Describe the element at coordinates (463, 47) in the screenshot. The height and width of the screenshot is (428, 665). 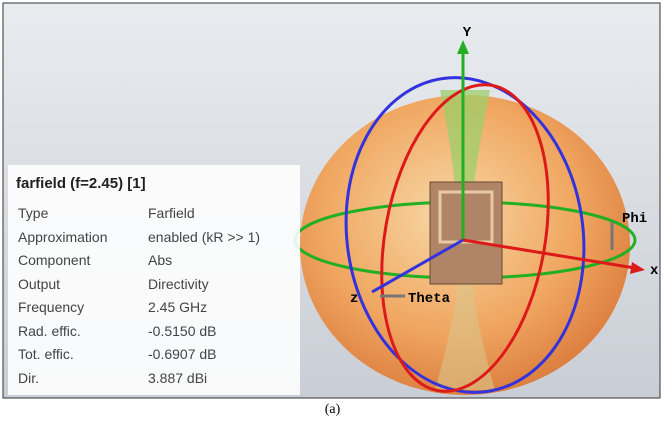
I see `y-arrow` at that location.